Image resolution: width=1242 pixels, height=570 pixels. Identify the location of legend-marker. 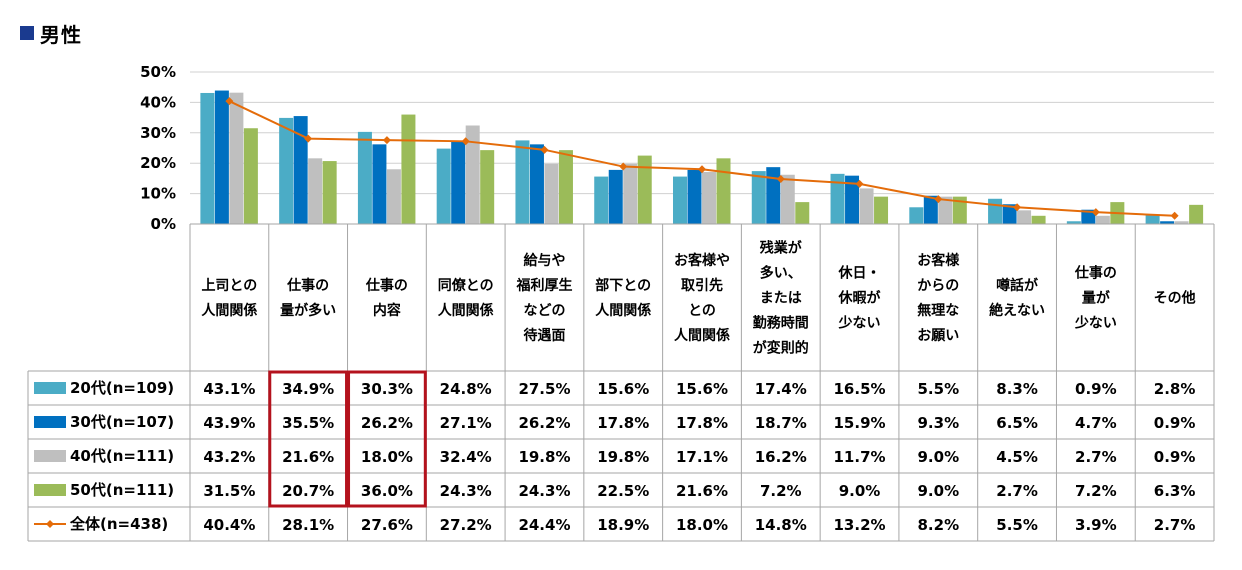
(50, 524).